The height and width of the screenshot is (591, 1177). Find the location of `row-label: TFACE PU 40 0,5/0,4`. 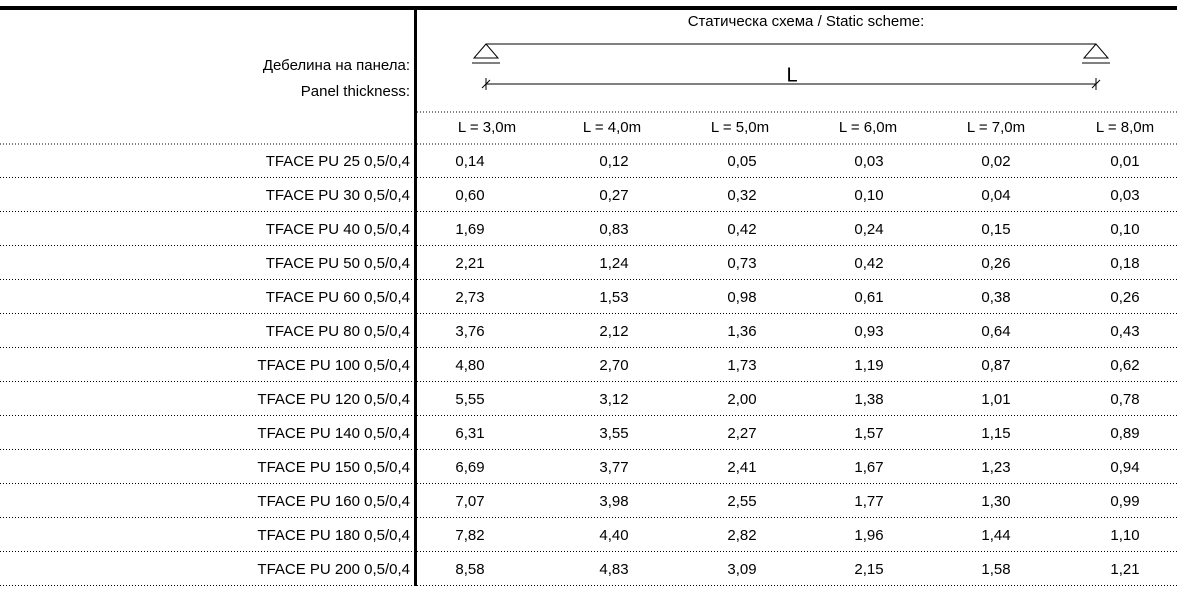

row-label: TFACE PU 40 0,5/0,4 is located at coordinates (338, 229).